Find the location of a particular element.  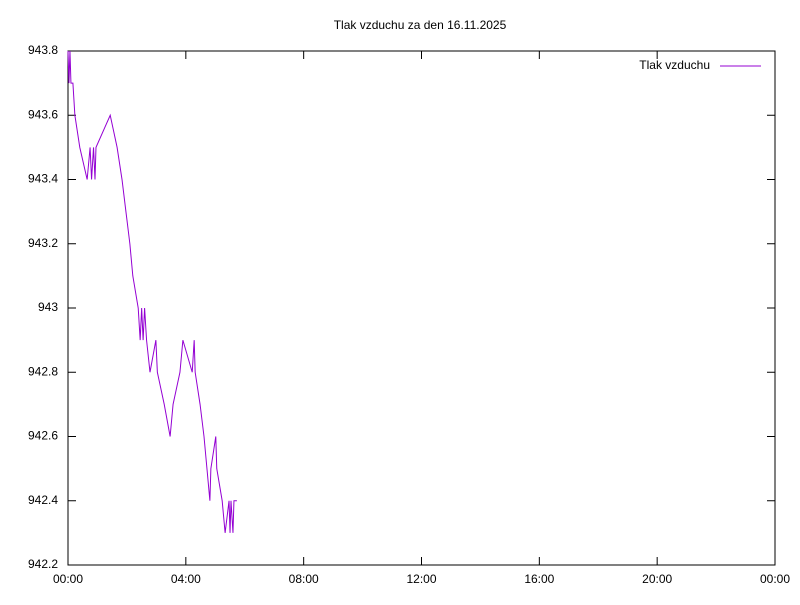

y-tick-label: 942.6 is located at coordinates (43, 436).